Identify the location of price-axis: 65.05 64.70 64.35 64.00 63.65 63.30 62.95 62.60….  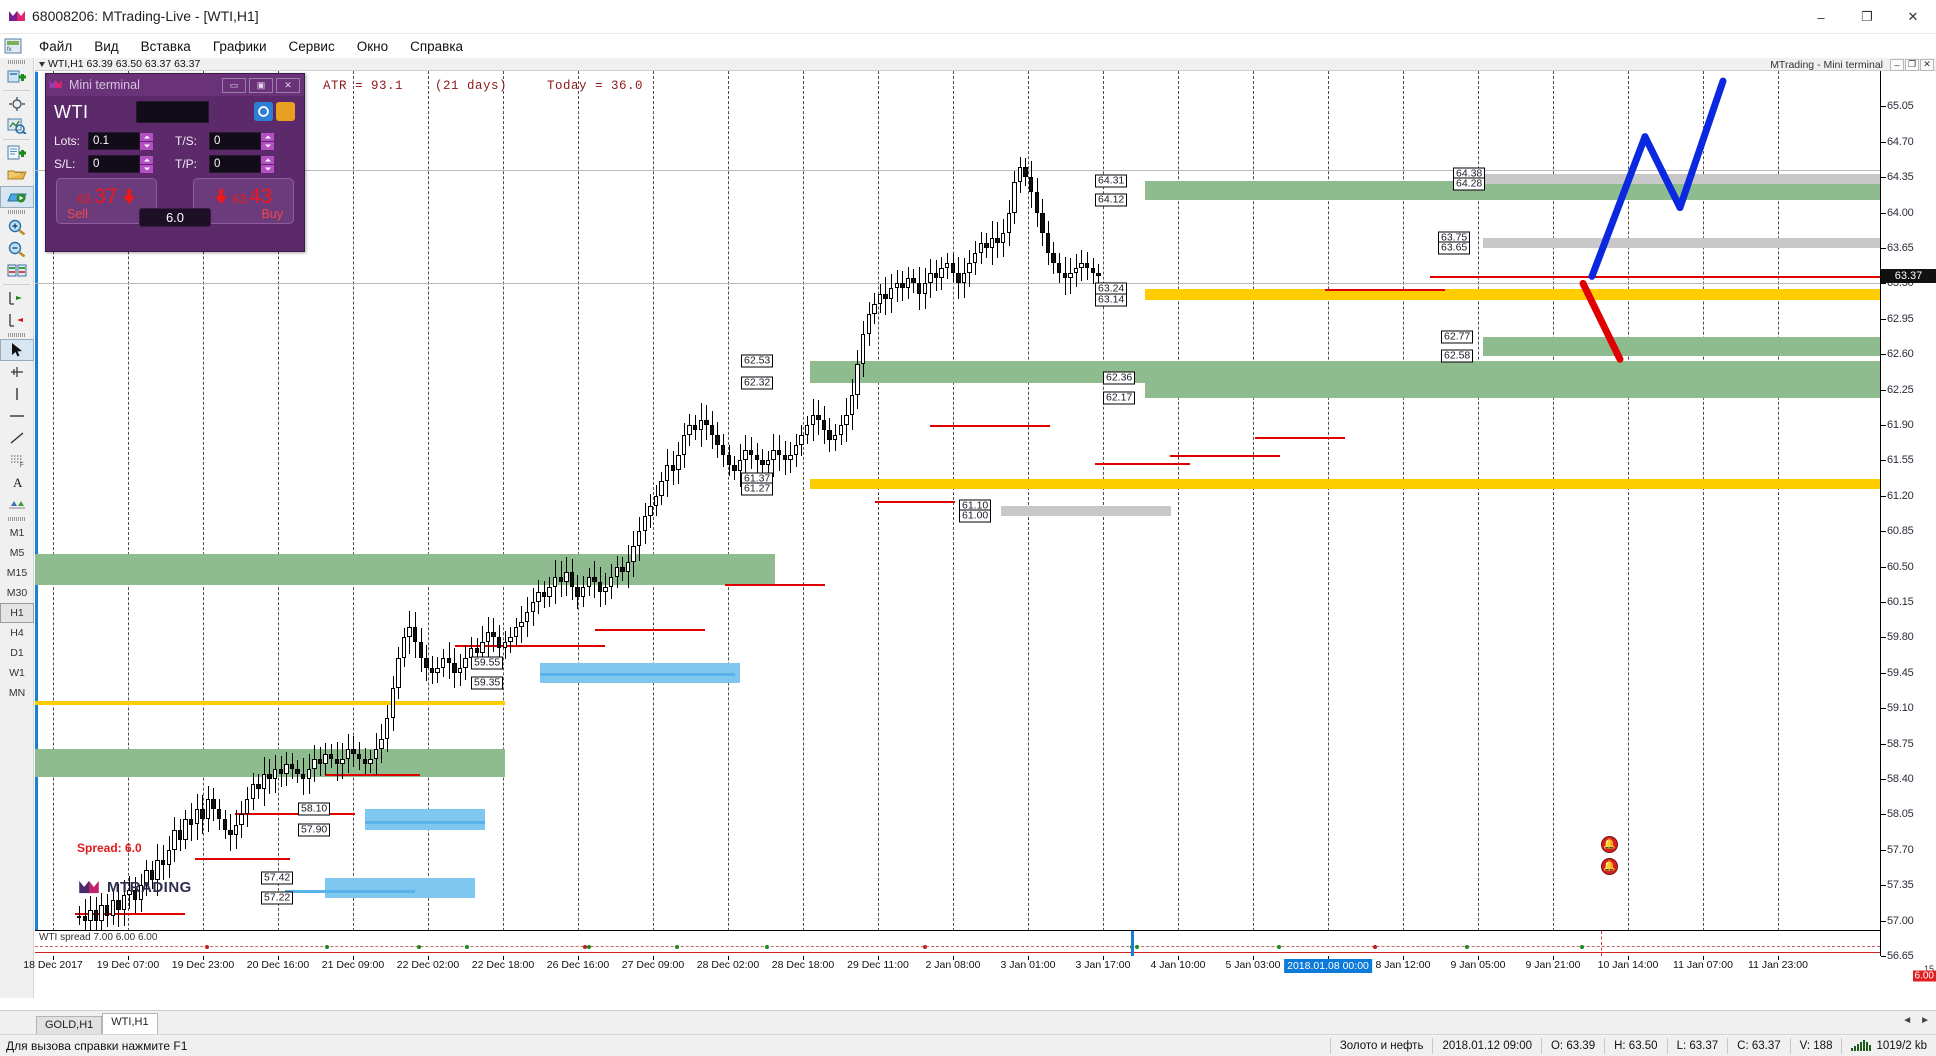
(1908, 526).